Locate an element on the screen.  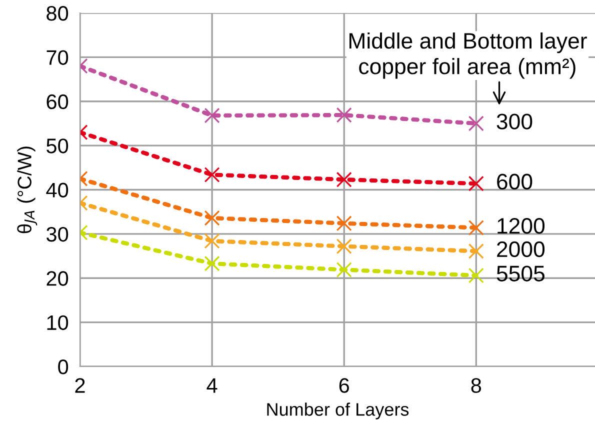
series-label: 300 is located at coordinates (514, 122).